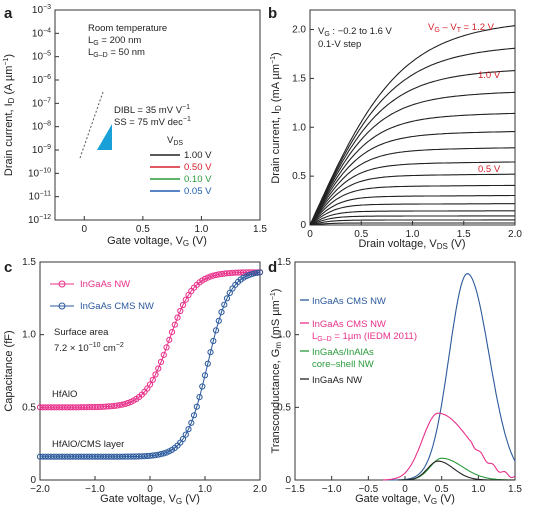 This screenshot has height=515, width=533. Describe the element at coordinates (288, 371) in the screenshot. I see `panel-d-y-ticks: 0 0.5 1.0 1.5` at that location.